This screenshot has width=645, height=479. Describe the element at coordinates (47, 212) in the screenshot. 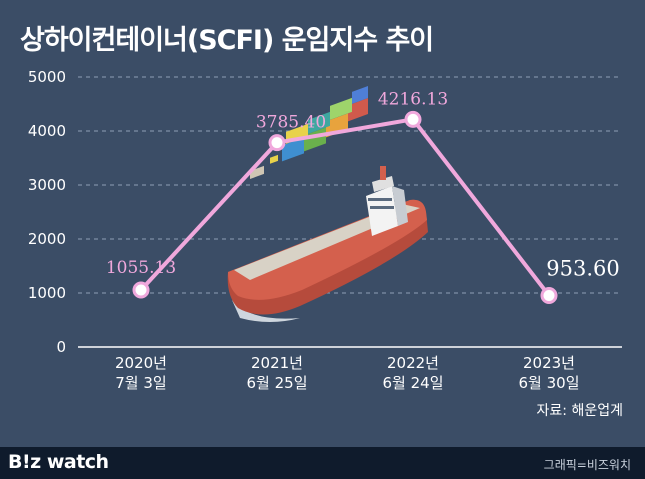

I see `y-axis-ticks: 0 1000 2000 3000 4000 5000` at that location.